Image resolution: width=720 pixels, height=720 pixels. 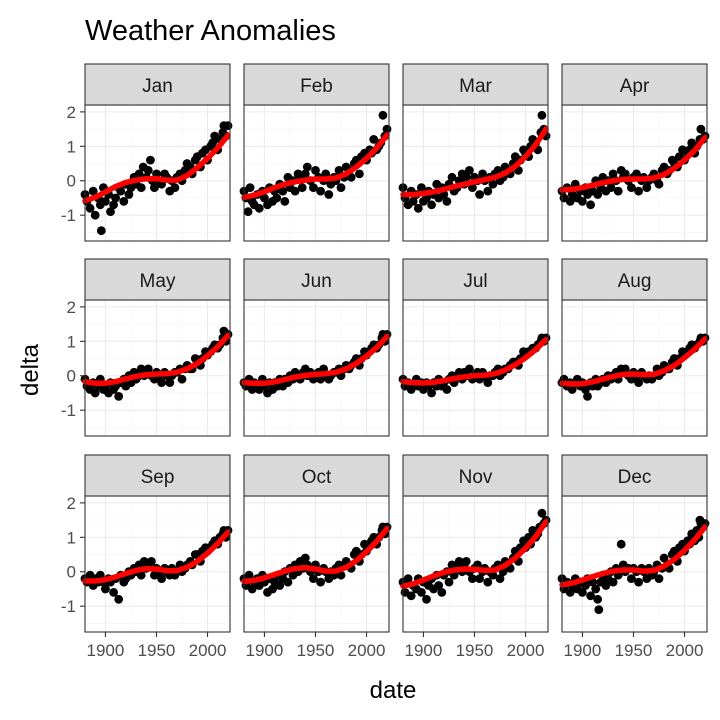 I want to click on strip-label-jun: Jun, so click(x=316, y=281).